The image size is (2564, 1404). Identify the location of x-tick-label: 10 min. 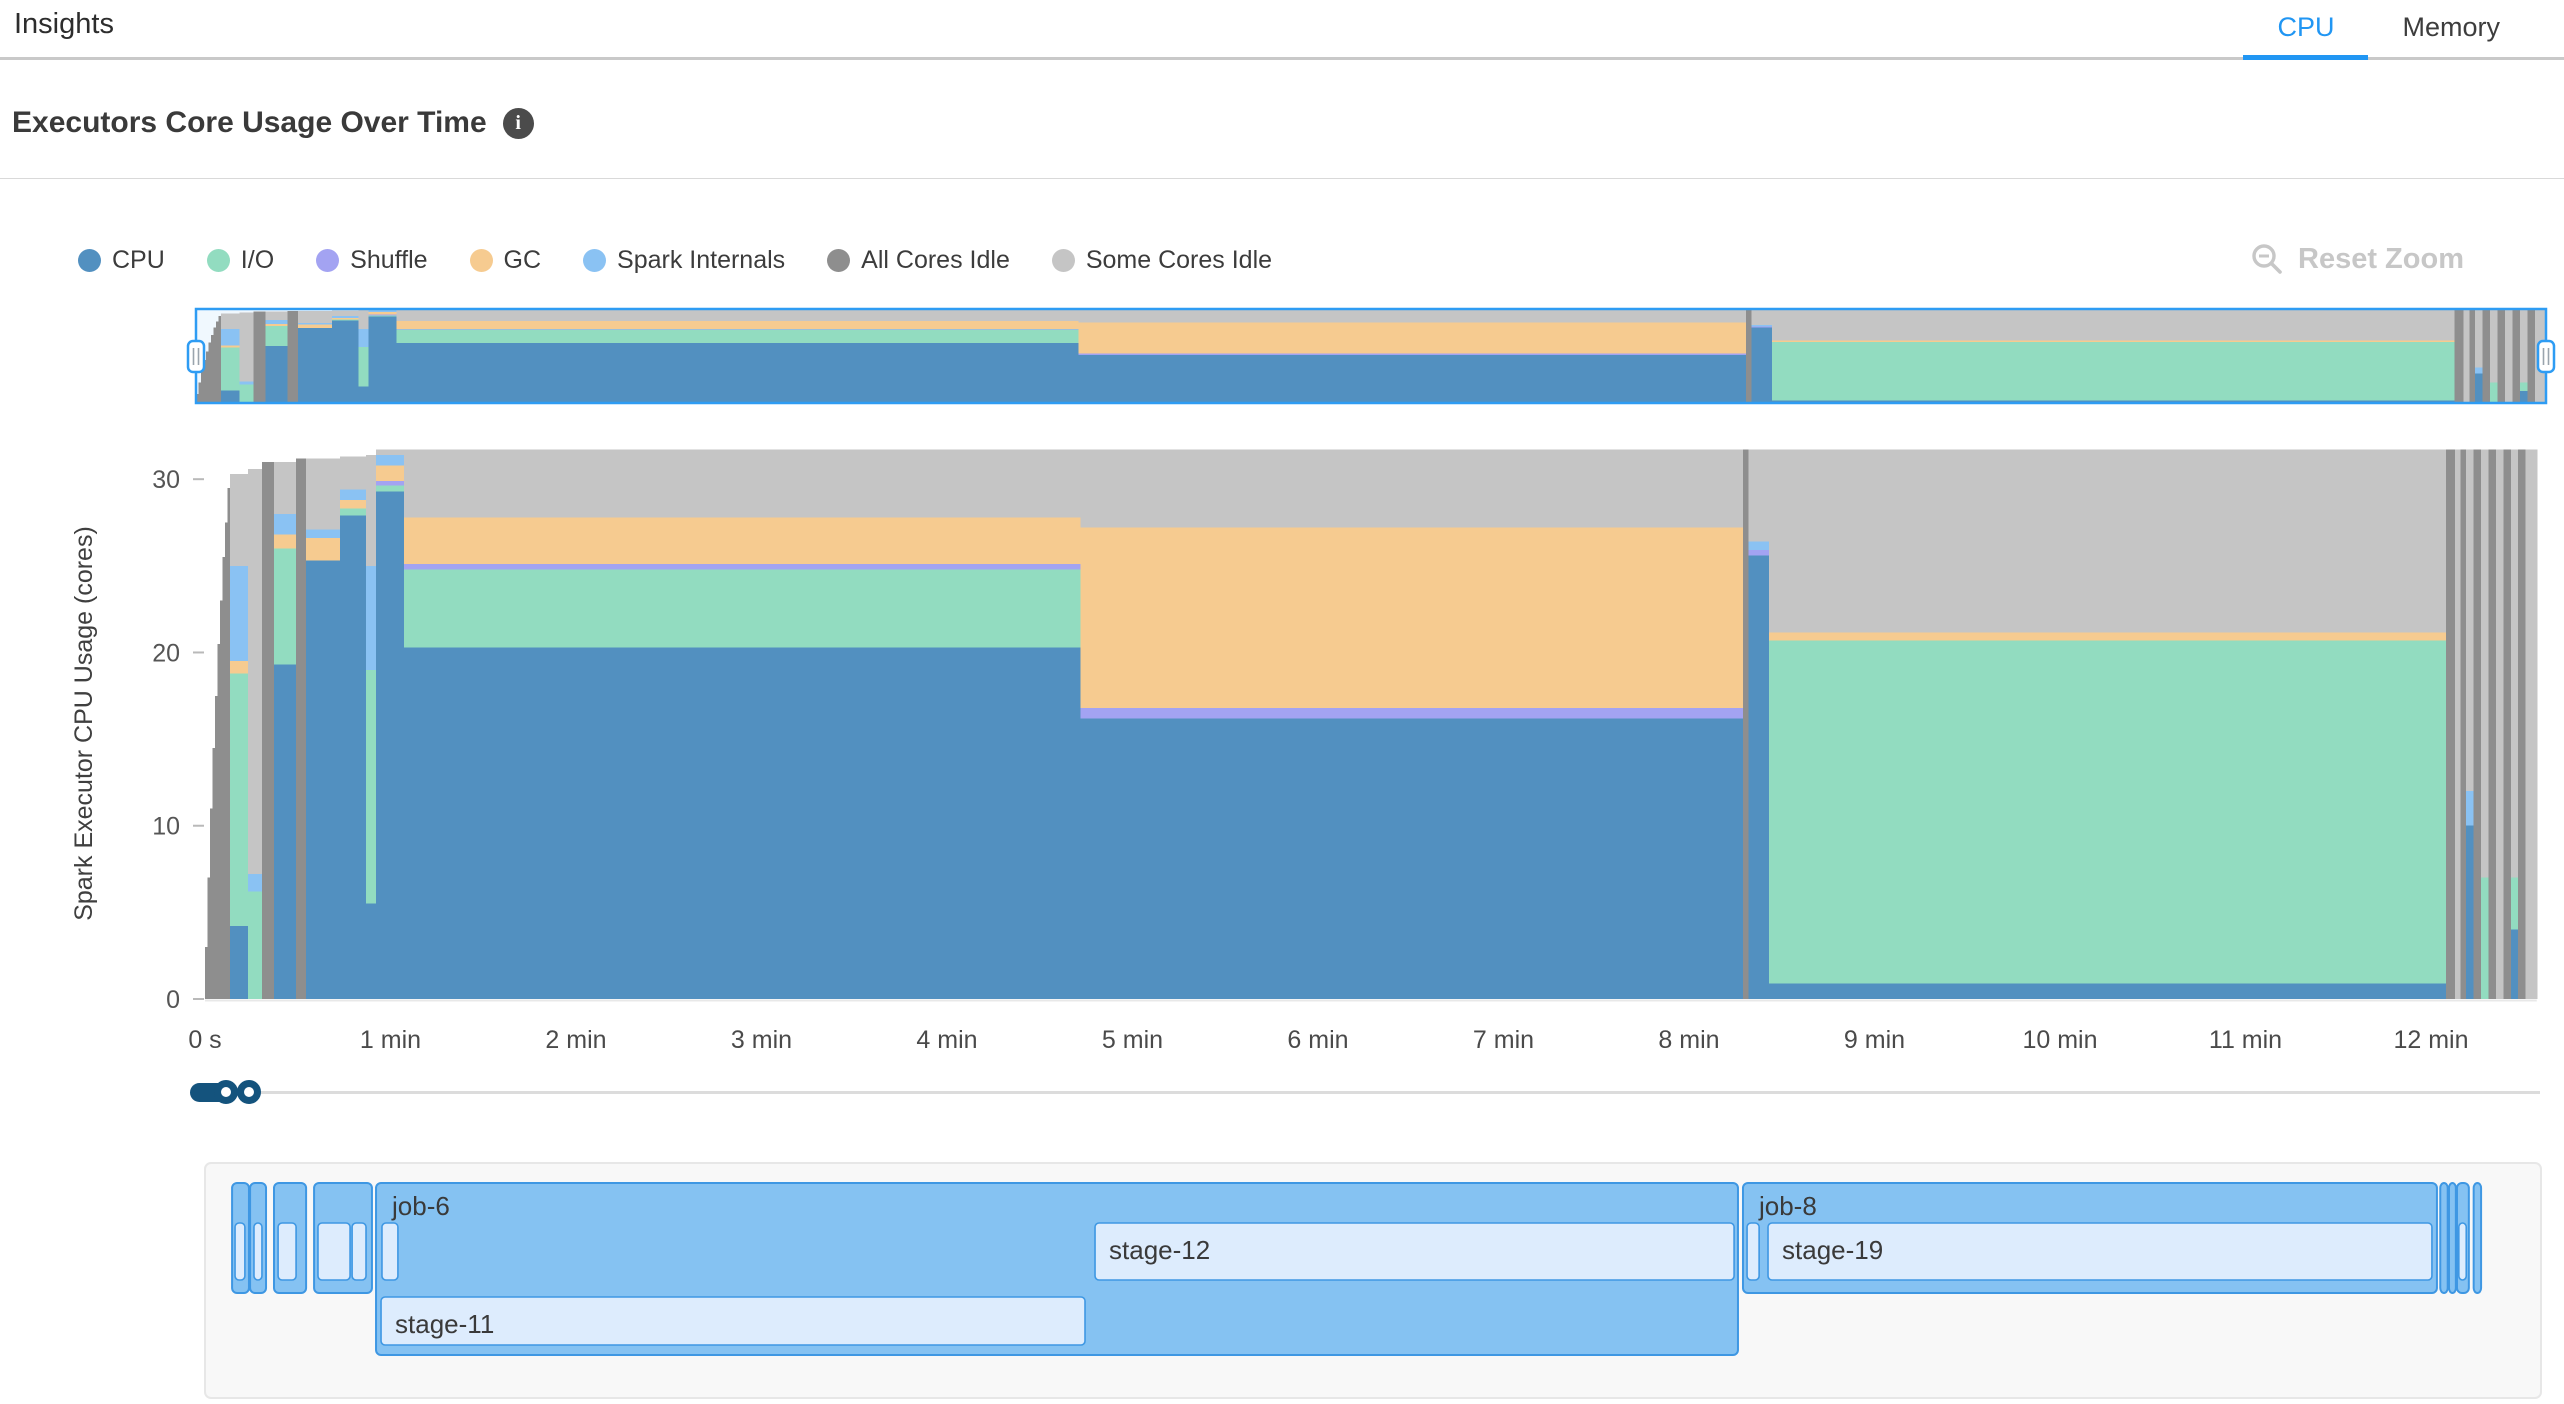
(2059, 1040).